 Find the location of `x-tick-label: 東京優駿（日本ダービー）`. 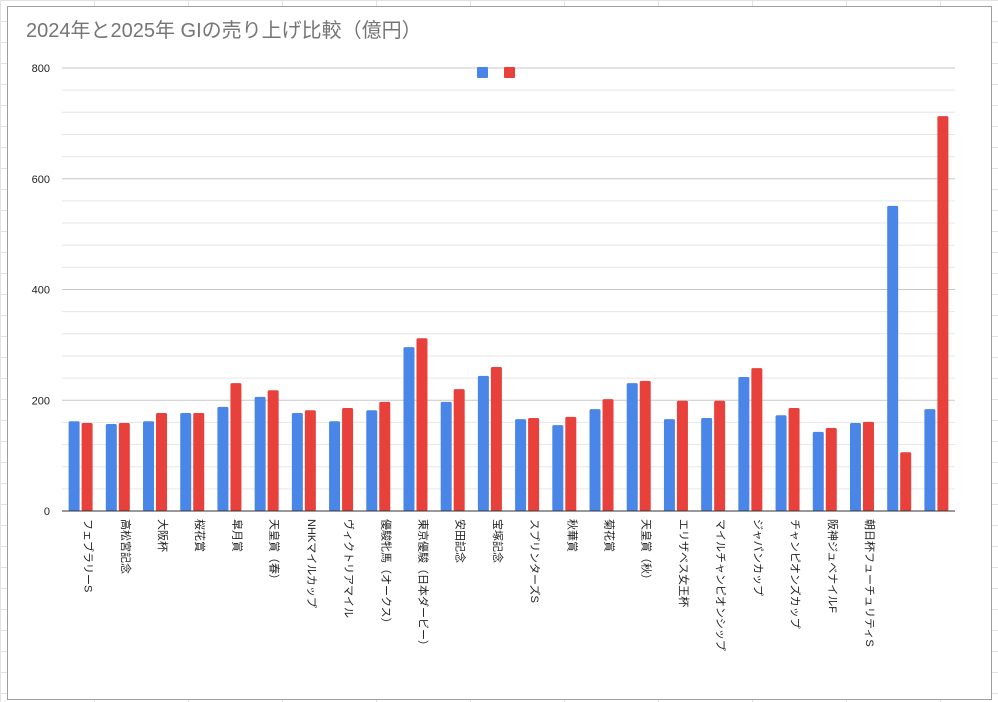

x-tick-label: 東京優駿（日本ダービー） is located at coordinates (423, 585).